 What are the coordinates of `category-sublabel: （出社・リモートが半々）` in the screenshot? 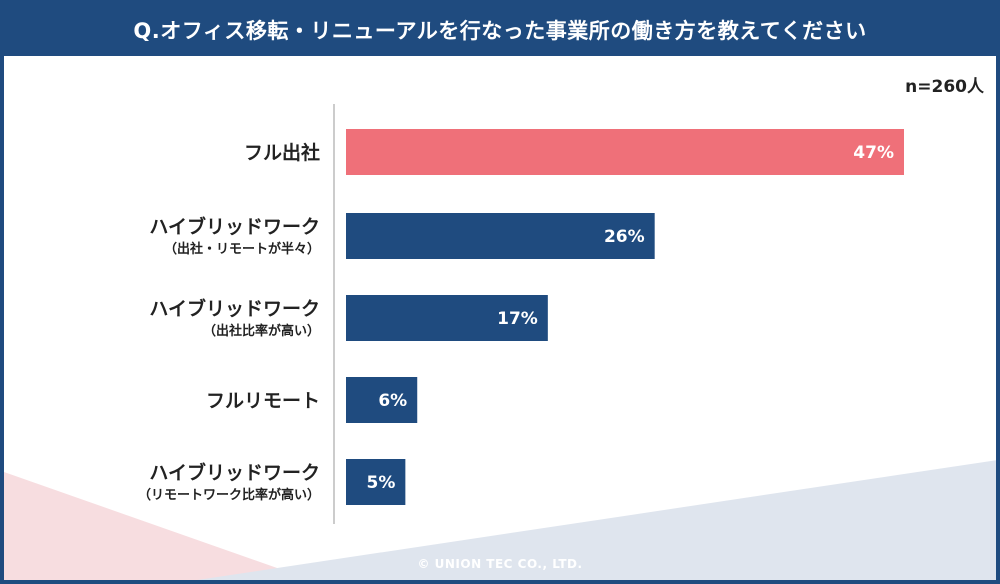 It's located at (242, 249).